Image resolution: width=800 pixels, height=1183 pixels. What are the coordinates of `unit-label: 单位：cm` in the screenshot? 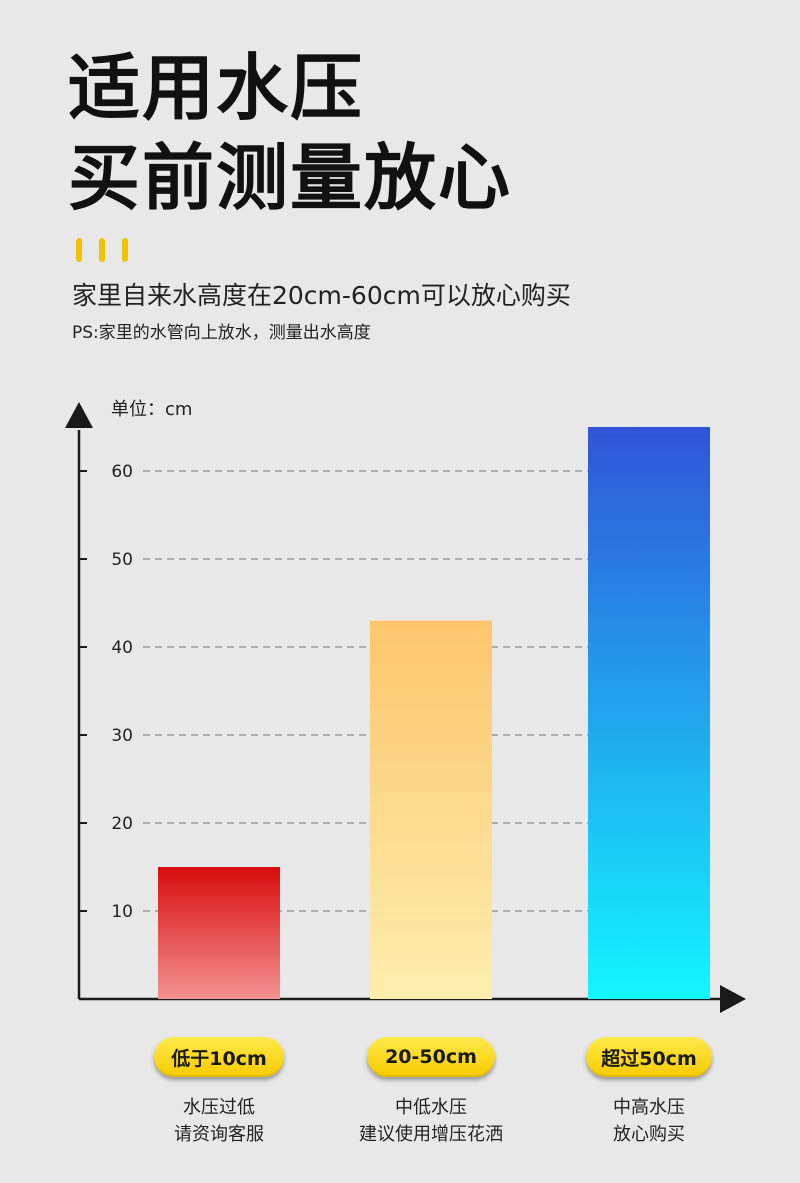 It's located at (151, 409).